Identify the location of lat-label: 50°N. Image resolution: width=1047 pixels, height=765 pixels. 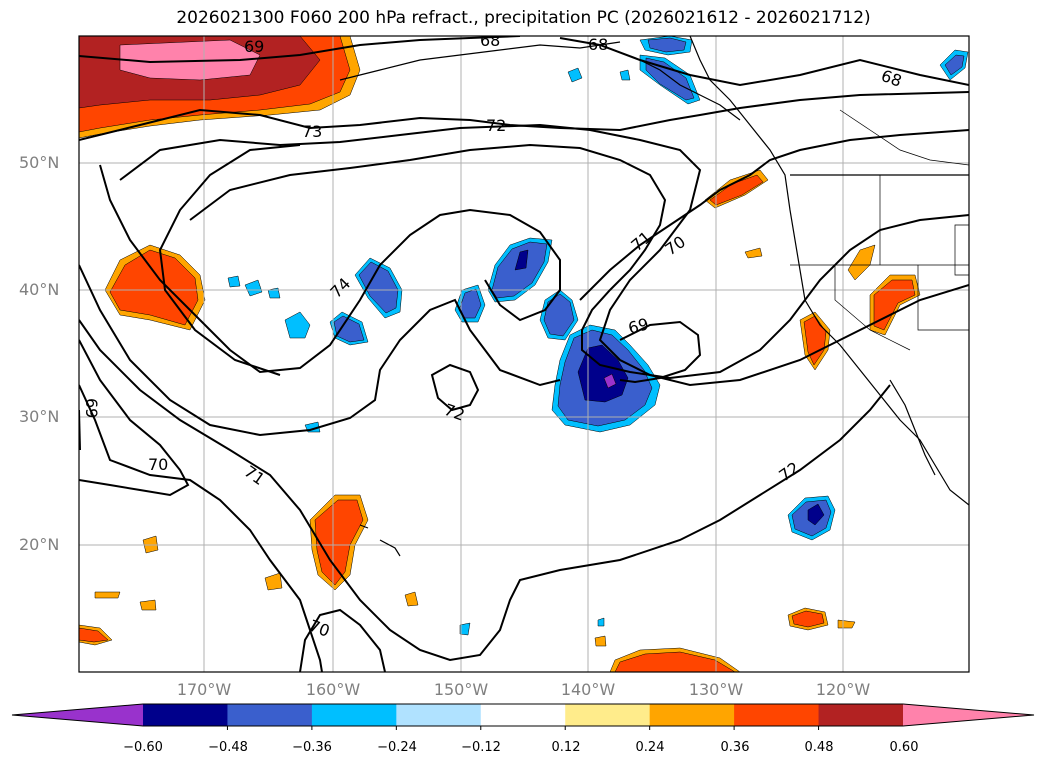
(39, 162).